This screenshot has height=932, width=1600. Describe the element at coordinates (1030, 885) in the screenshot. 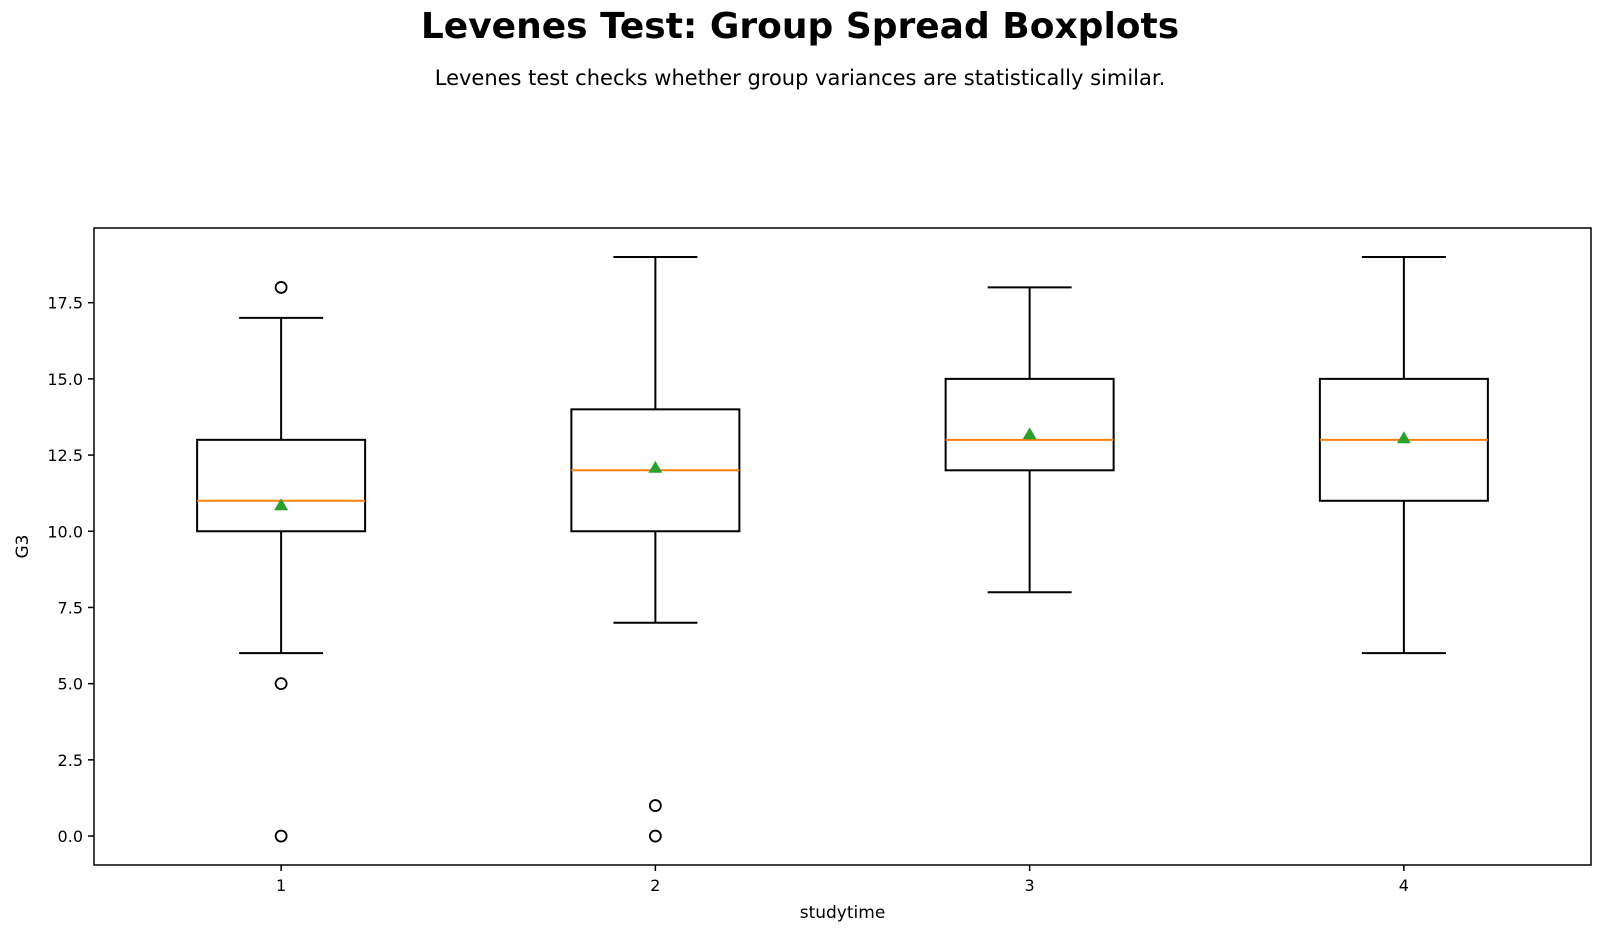

I see `x-tick-label: 3` at that location.